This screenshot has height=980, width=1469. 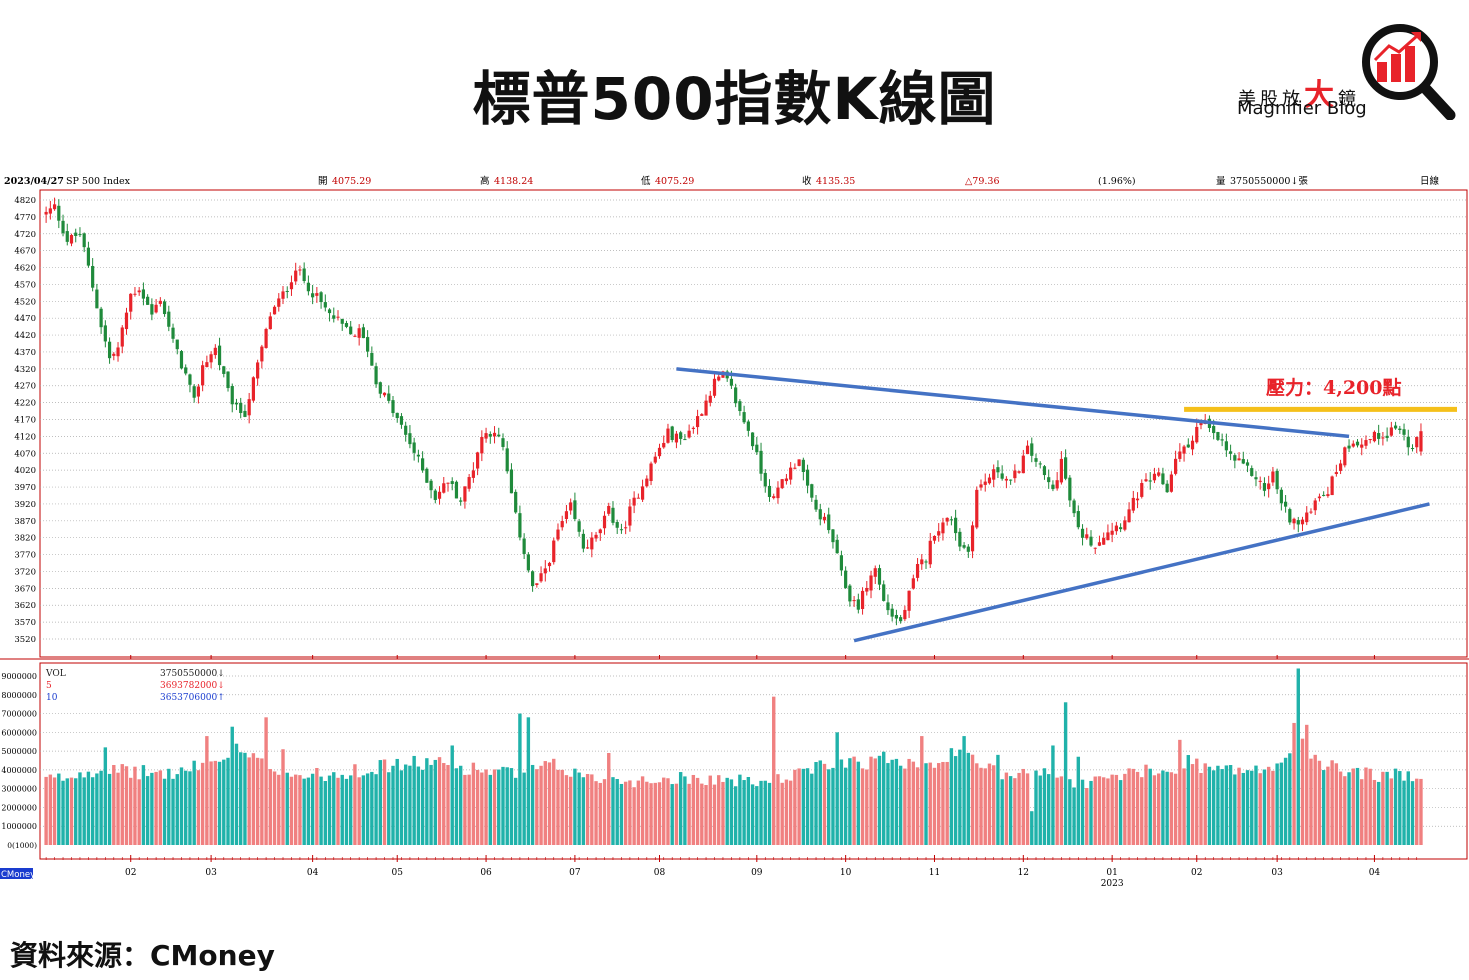 I want to click on x-month-label: 02, so click(x=1196, y=873).